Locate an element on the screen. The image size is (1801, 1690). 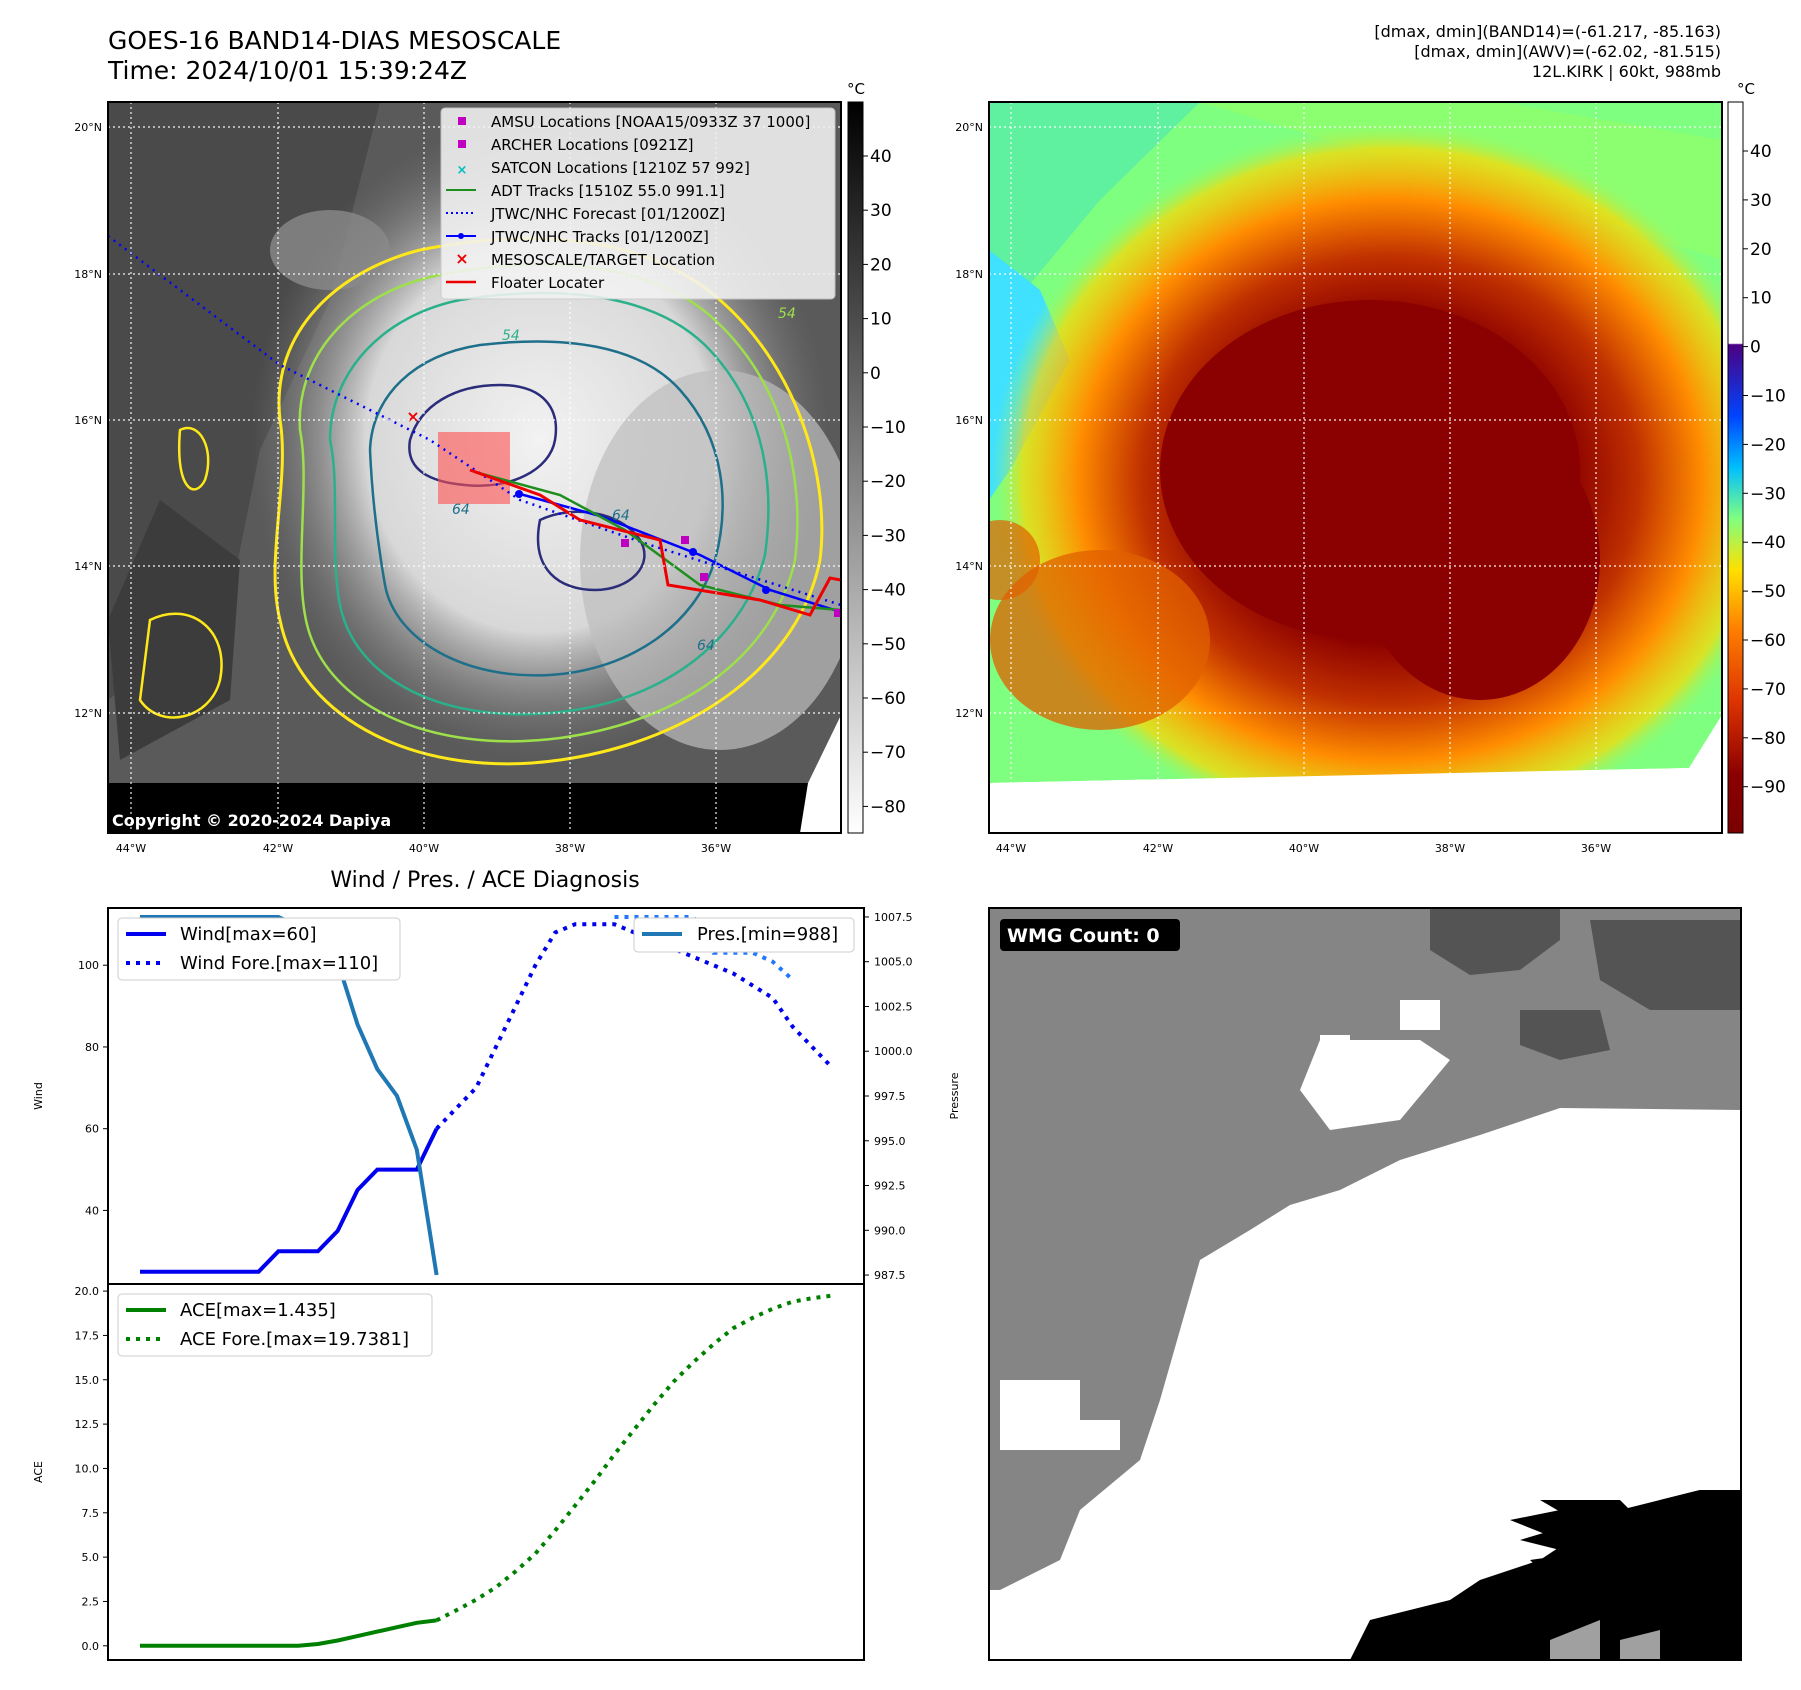
y-tick-label: 20.0 is located at coordinates (87, 1291).